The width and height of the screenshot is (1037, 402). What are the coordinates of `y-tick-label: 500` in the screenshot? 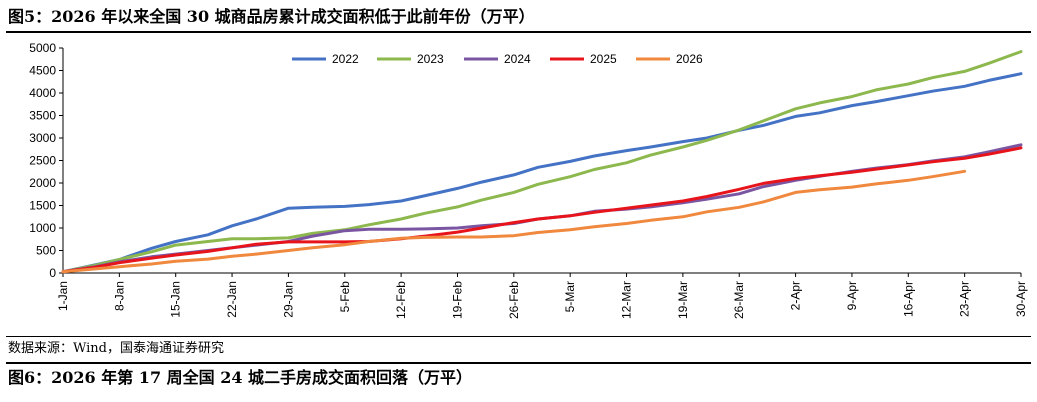 It's located at (46, 251).